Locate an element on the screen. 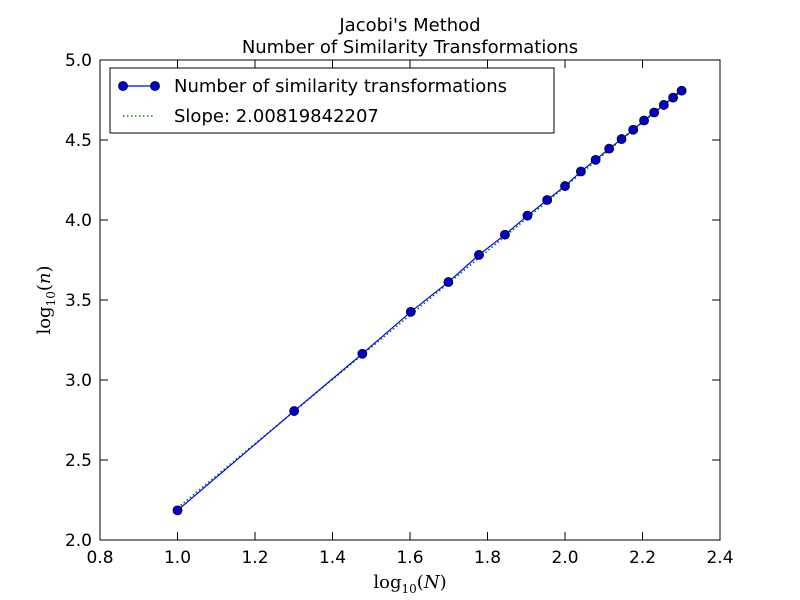 This screenshot has width=800, height=600. legend-label-series-2: Slope: 2.00819842207 is located at coordinates (276, 116).